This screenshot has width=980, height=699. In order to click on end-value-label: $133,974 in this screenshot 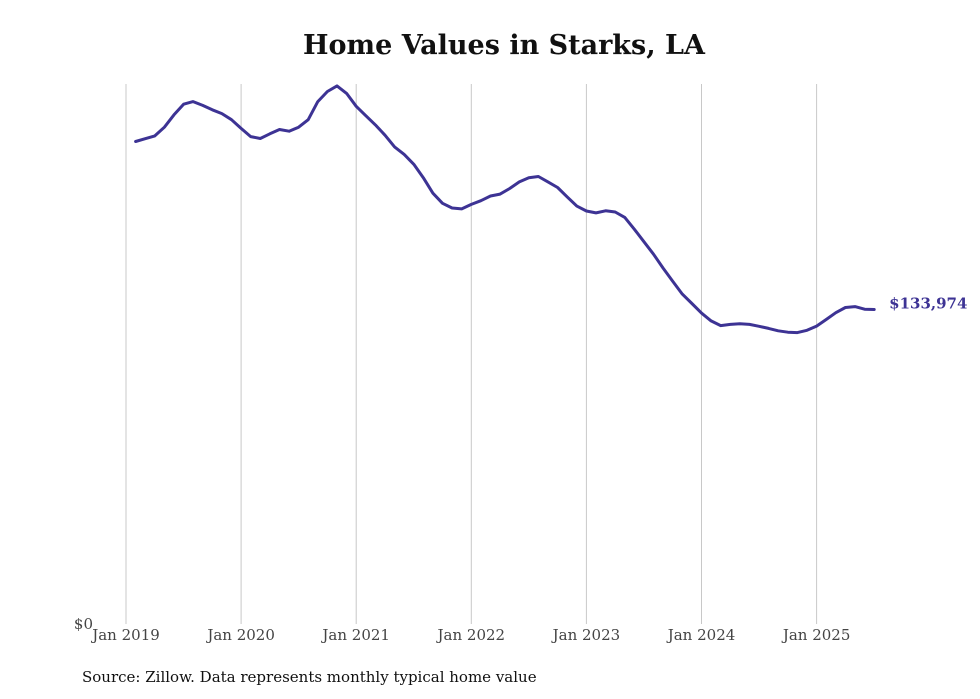, I will do `click(928, 303)`.